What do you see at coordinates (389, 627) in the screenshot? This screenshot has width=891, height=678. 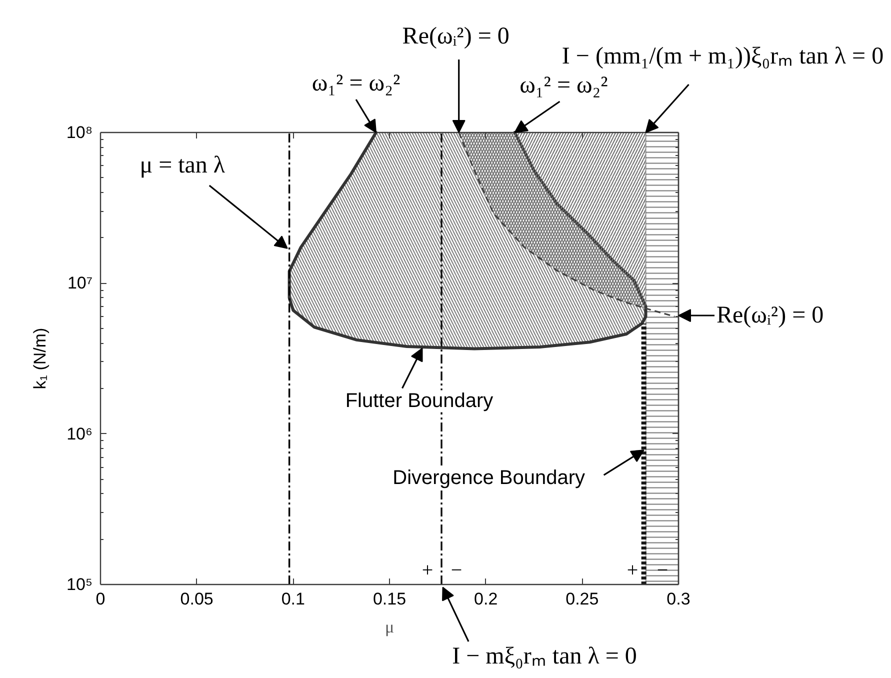 I see `x-axis-title: μ` at bounding box center [389, 627].